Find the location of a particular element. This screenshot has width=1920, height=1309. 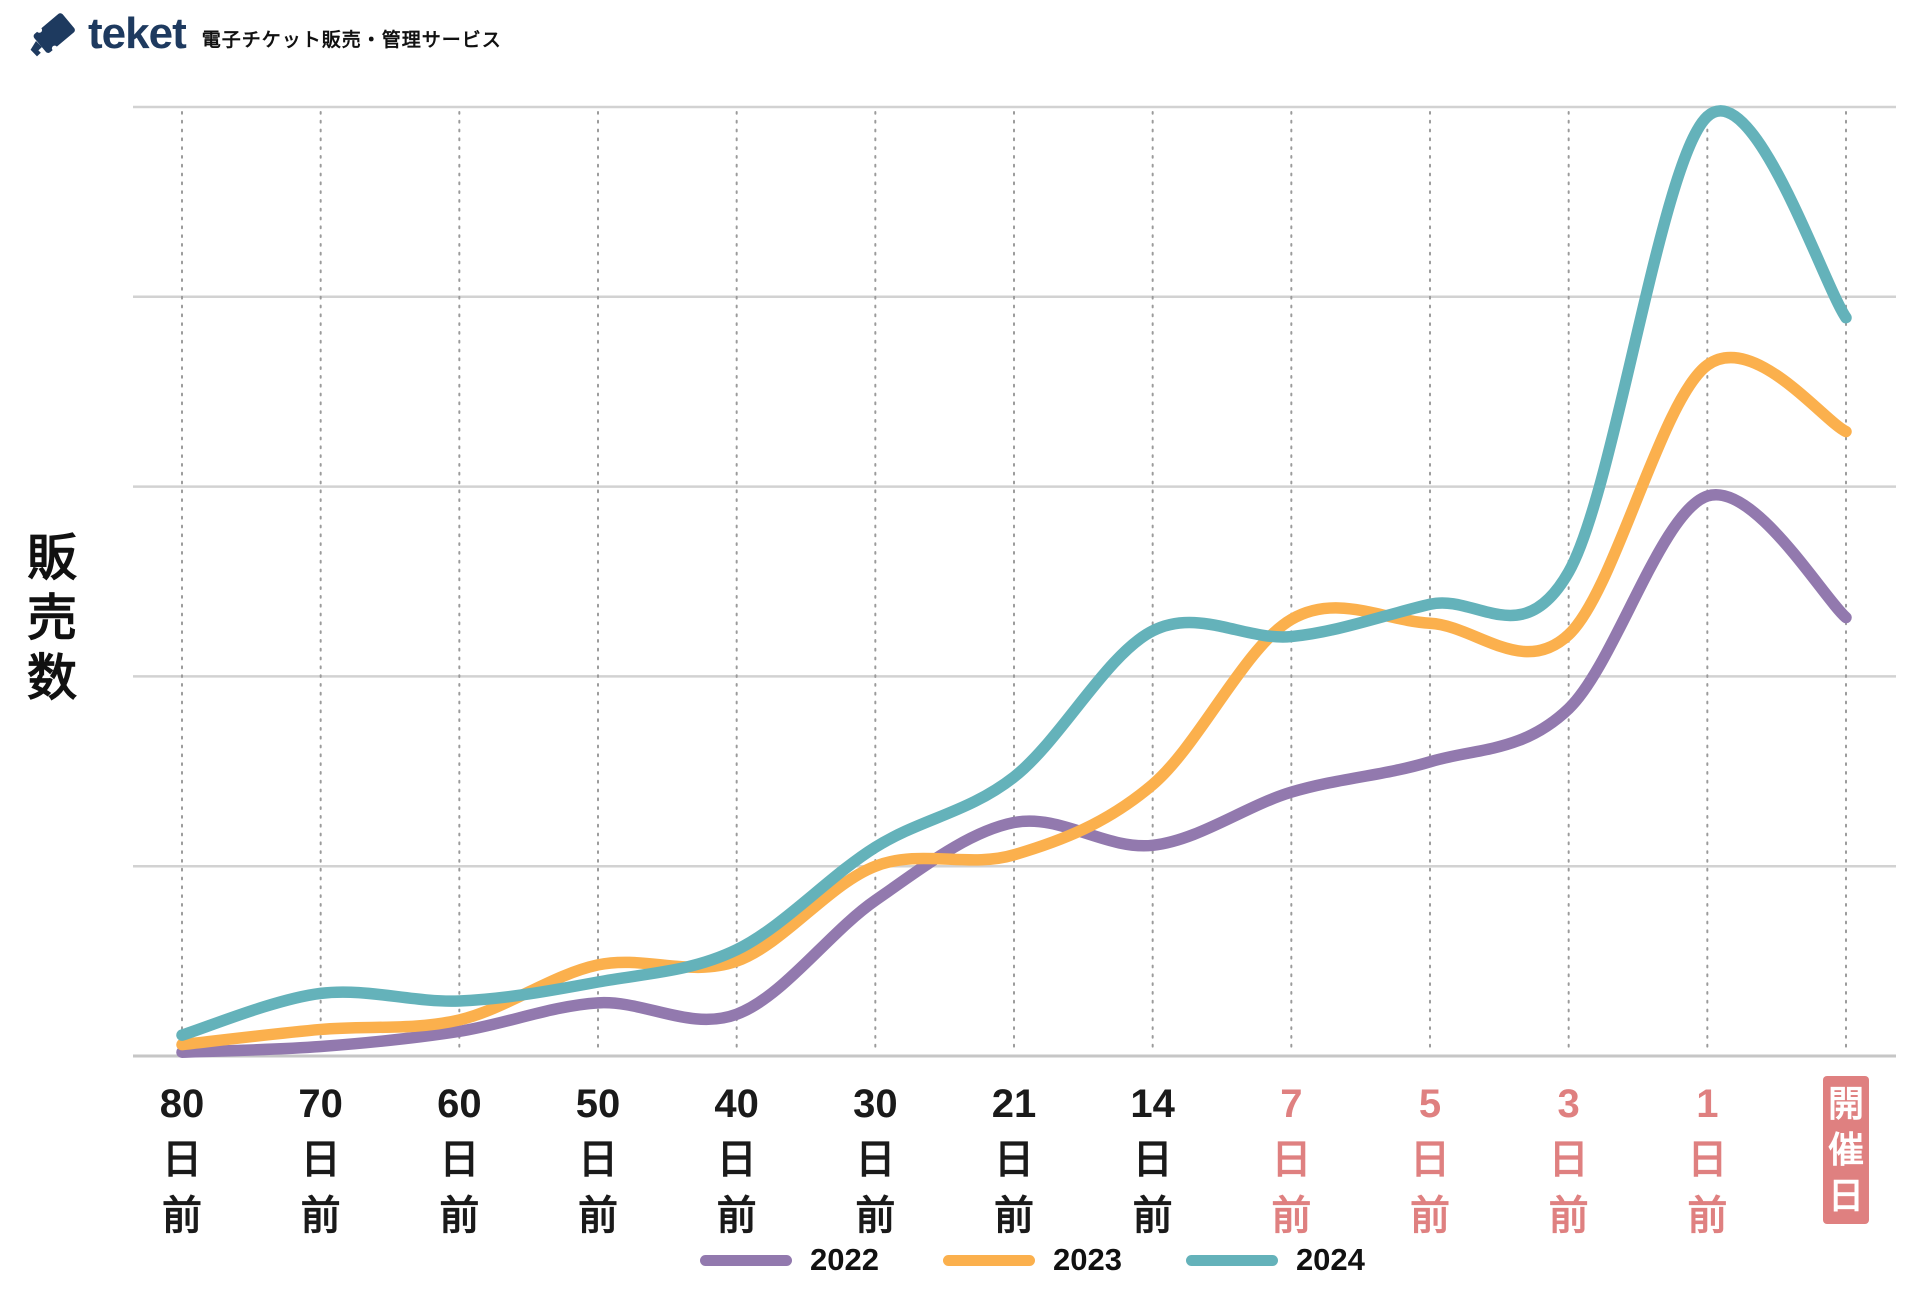

x-tick-40日前: 40 日前 is located at coordinates (736, 1160).